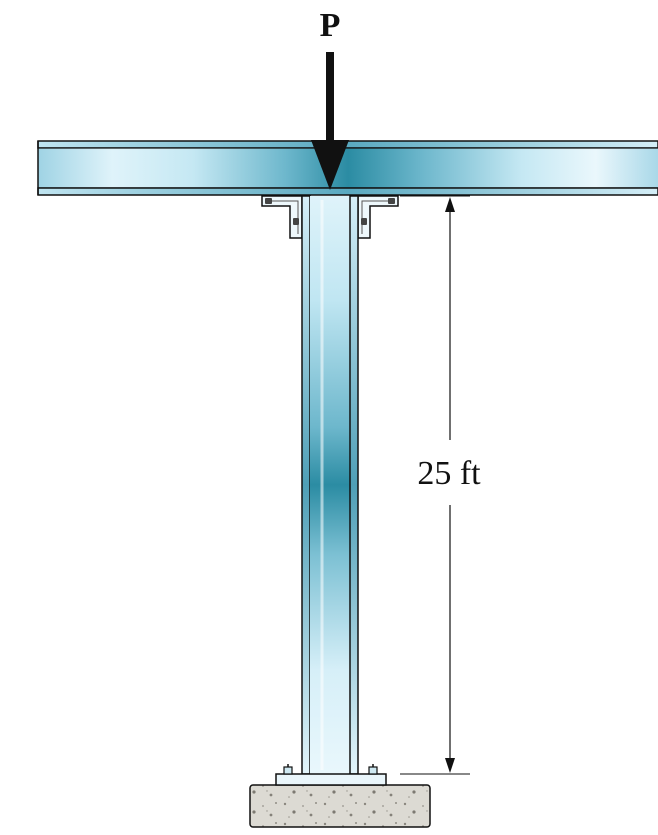  What do you see at coordinates (354, 485) in the screenshot?
I see `column-right-flange` at bounding box center [354, 485].